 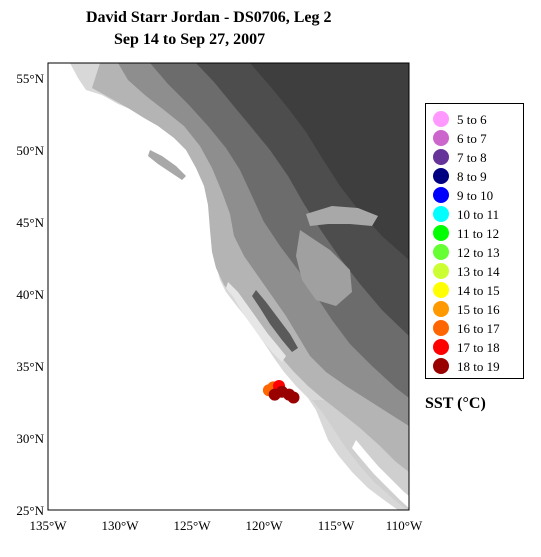 I want to click on legend-item: 15 to 16, so click(x=474, y=310).